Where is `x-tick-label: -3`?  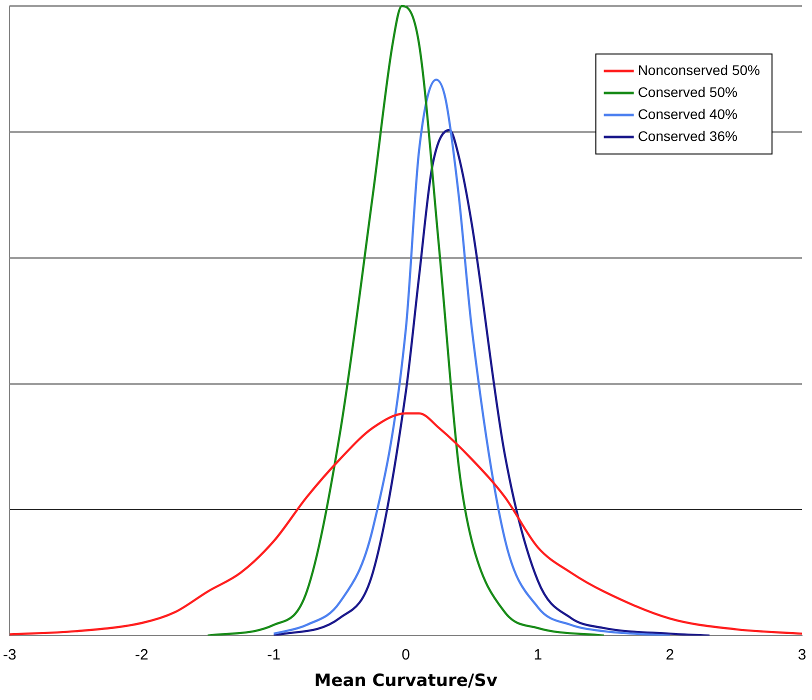
x-tick-label: -3 is located at coordinates (9, 655).